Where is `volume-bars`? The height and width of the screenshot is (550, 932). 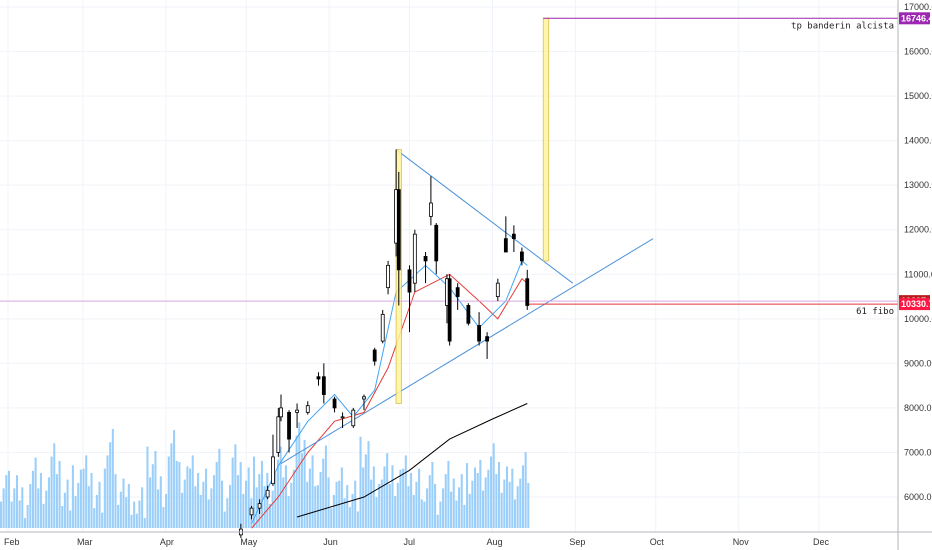
volume-bars is located at coordinates (265, 475).